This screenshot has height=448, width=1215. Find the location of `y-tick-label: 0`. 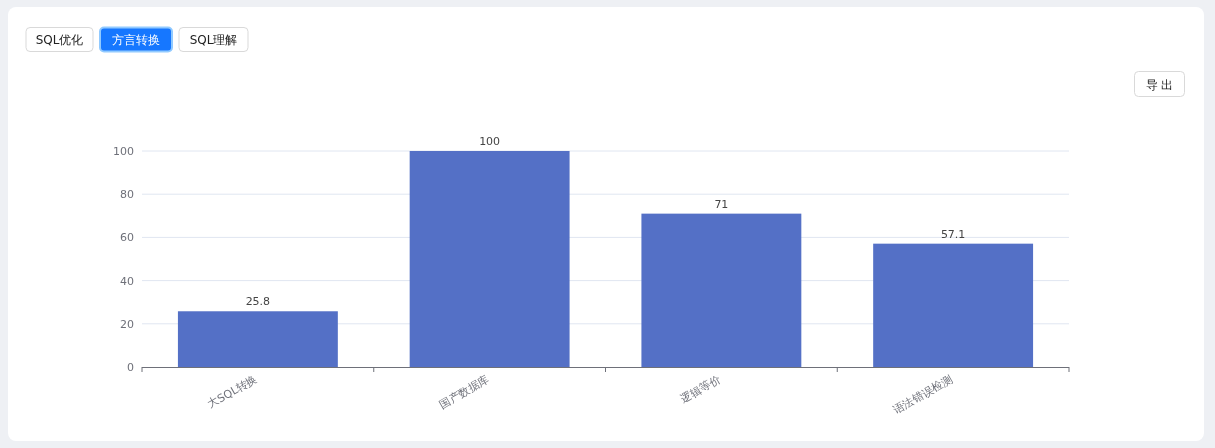

y-tick-label: 0 is located at coordinates (130, 367).